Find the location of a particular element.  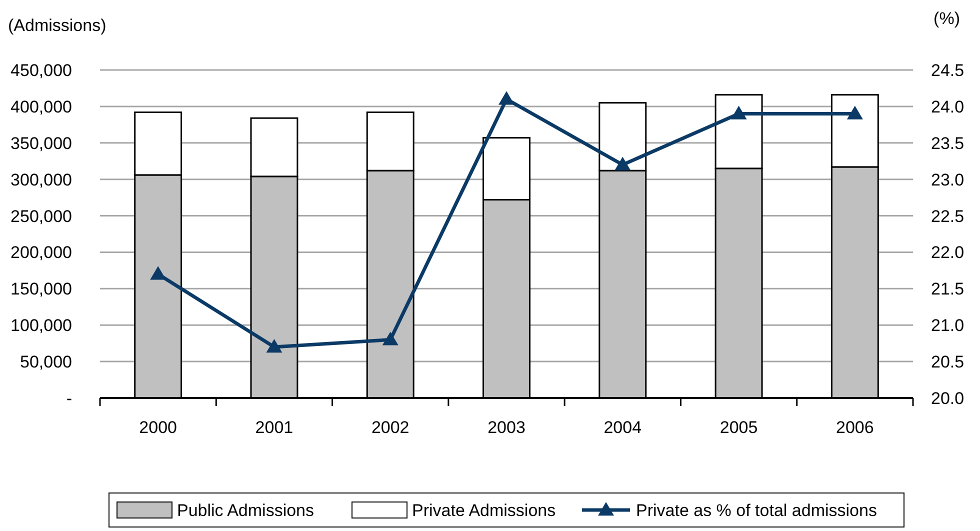

x-tick-label: 2001 is located at coordinates (274, 427).